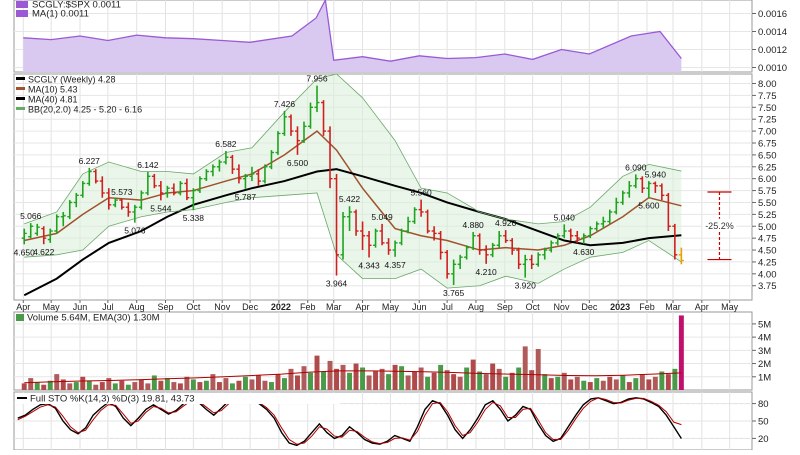  Describe the element at coordinates (767, 274) in the screenshot. I see `y-tick-label: 4.00` at that location.